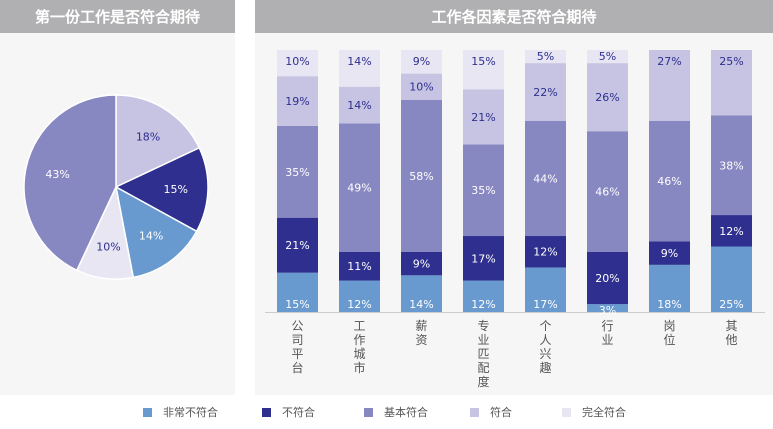 The width and height of the screenshot is (773, 429). I want to click on bar-value-label: 9%, so click(669, 253).